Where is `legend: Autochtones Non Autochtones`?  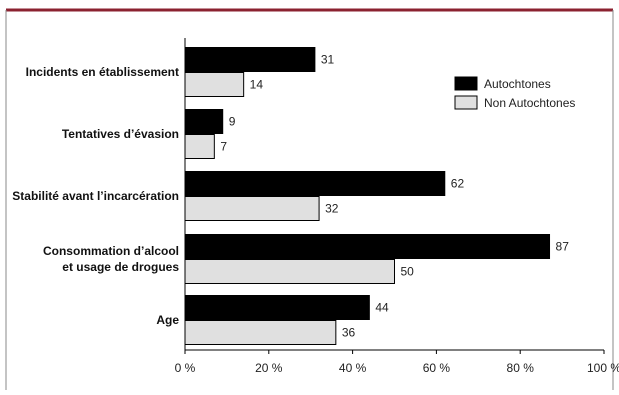
legend: Autochtones Non Autochtones is located at coordinates (514, 93).